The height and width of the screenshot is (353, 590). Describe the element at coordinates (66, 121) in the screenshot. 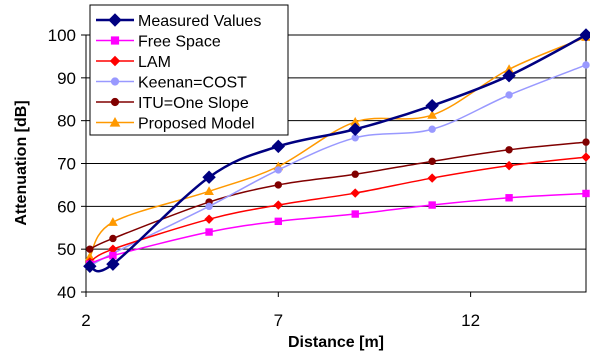

I see `y-tick-label: 80` at that location.